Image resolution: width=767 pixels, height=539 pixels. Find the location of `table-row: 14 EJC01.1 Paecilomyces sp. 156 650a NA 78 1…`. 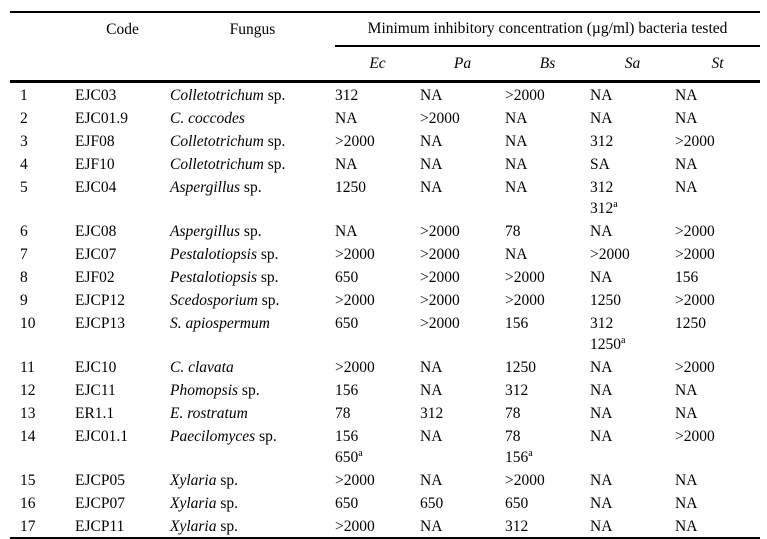

table-row: 14 EJC01.1 Paecilomyces sp. 156 650a NA 78 1… is located at coordinates (385, 446).